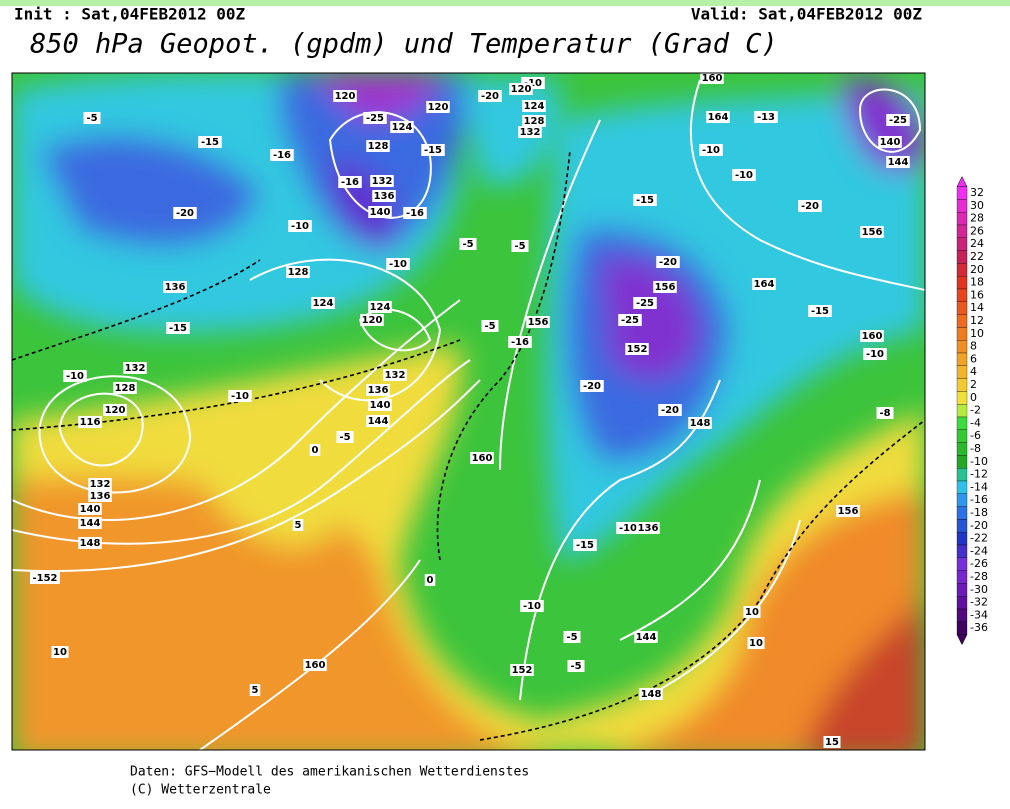 This screenshot has width=1010, height=809. Describe the element at coordinates (764, 284) in the screenshot. I see `contour-label: 164` at that location.